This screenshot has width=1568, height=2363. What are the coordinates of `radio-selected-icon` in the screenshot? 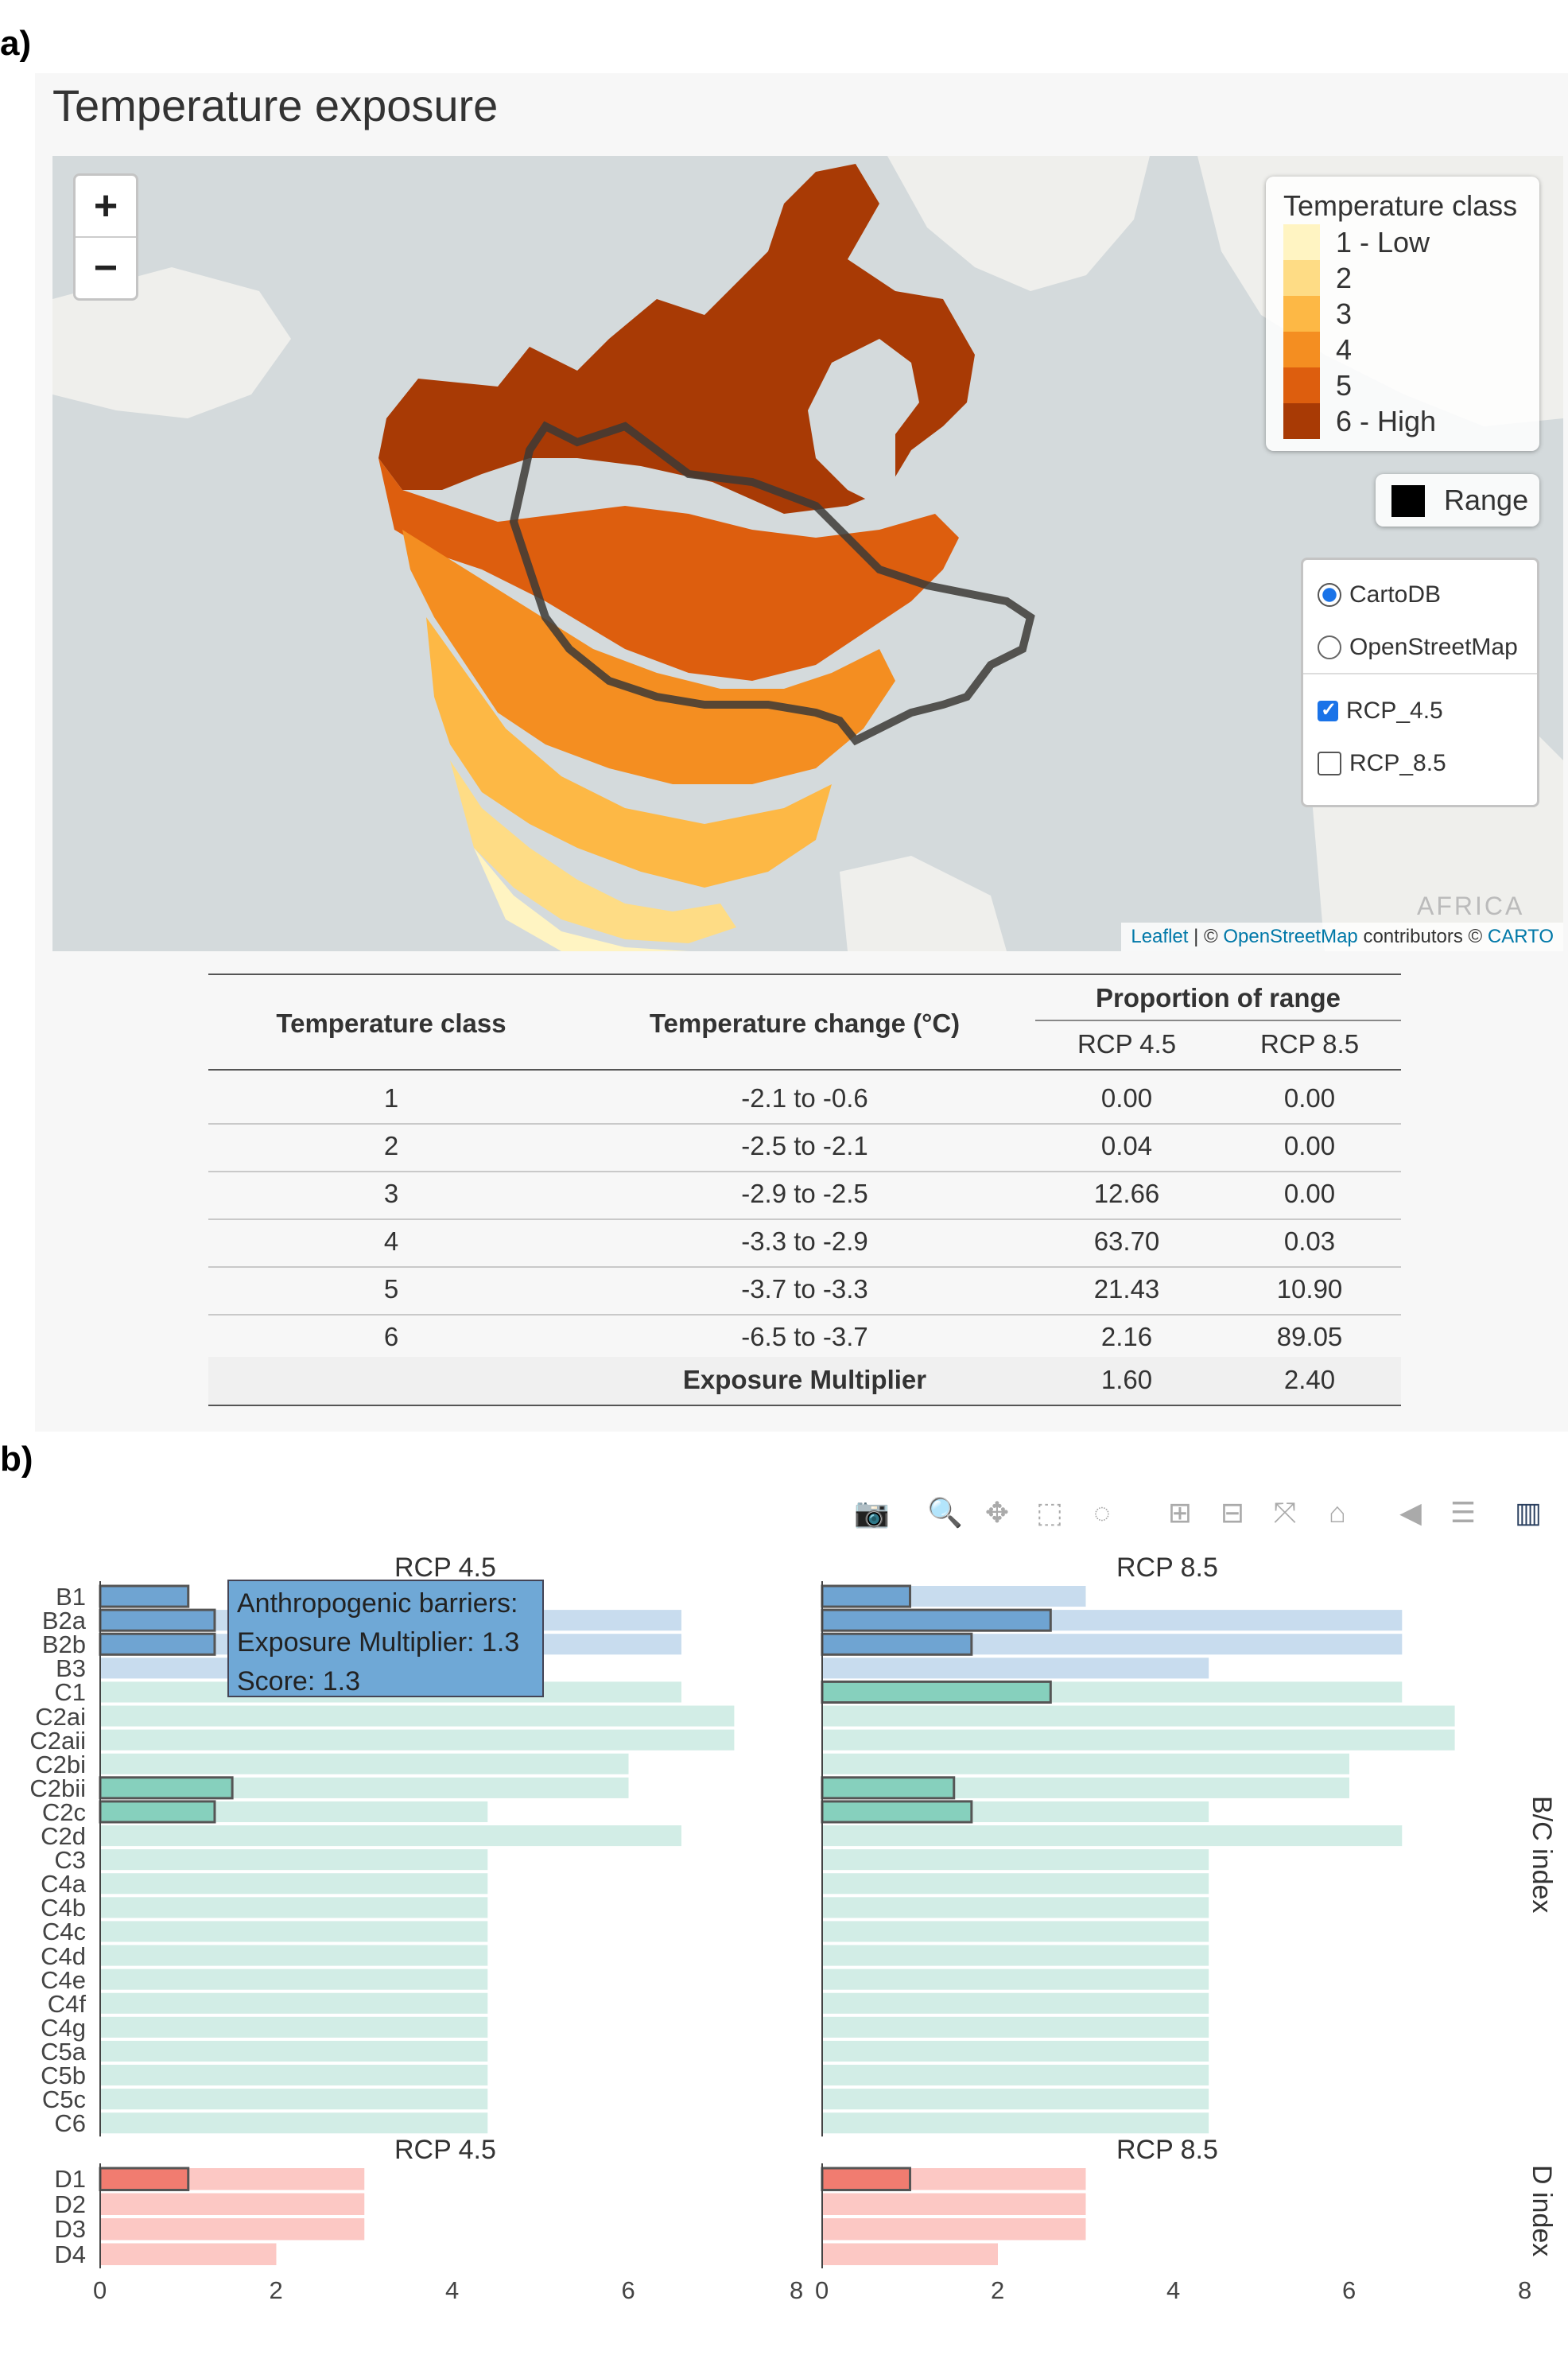 It's located at (1329, 595).